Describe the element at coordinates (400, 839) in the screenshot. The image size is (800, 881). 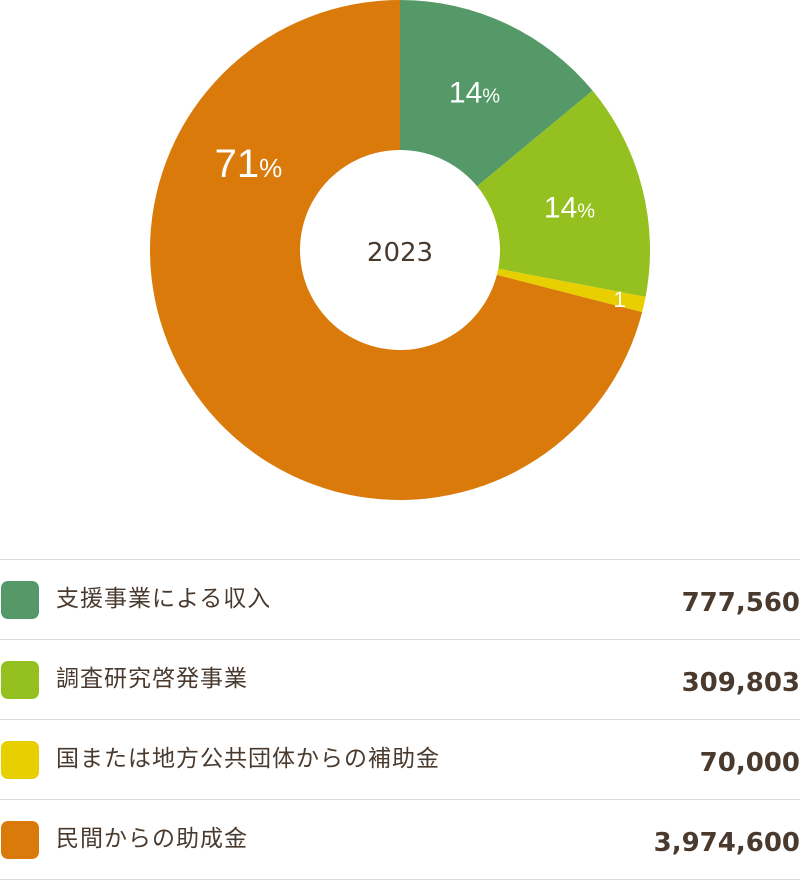
I see `legend-row: 民間からの助成金 3,974,600` at that location.